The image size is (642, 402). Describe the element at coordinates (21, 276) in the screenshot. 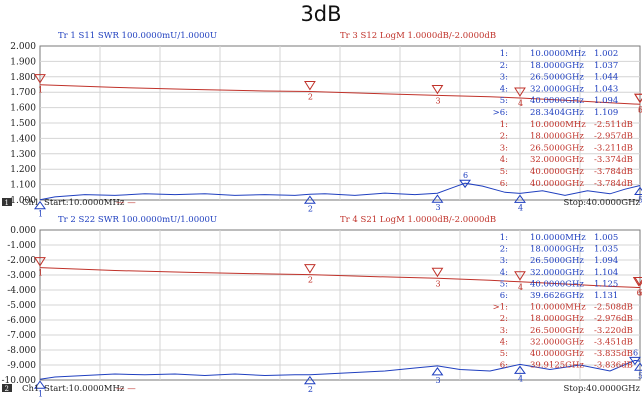

I see `y-tick-label: -3.000` at that location.